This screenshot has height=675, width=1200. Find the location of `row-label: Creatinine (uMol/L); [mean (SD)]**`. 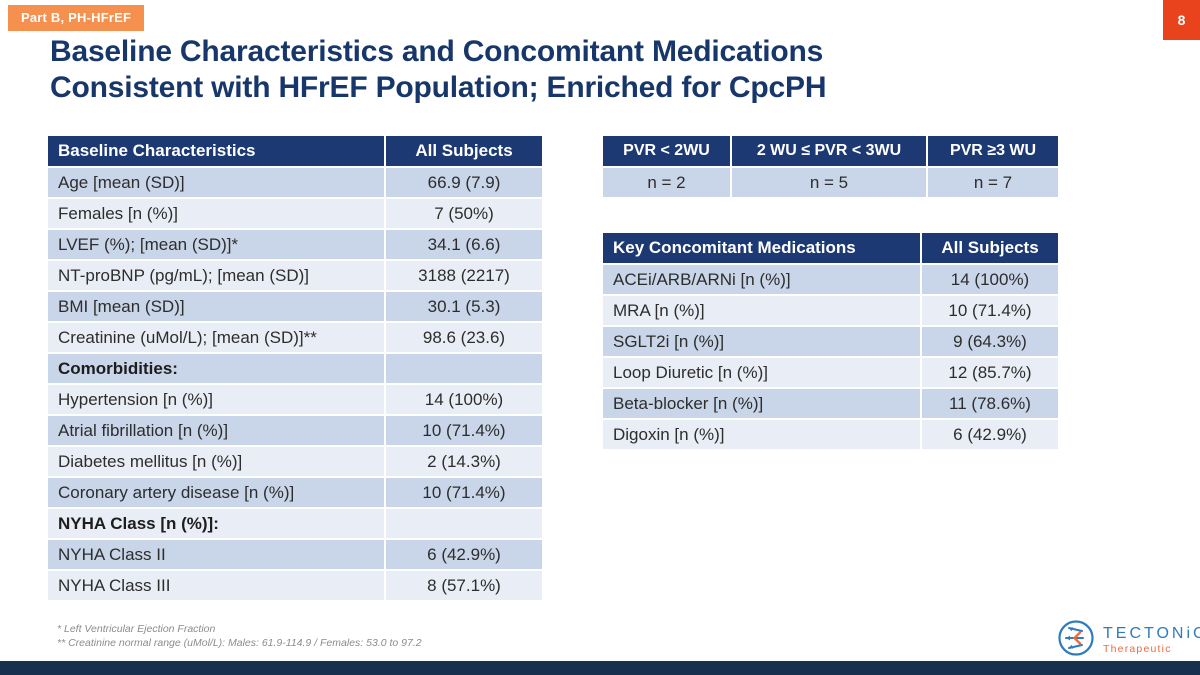

row-label: Creatinine (uMol/L); [mean (SD)]** is located at coordinates (216, 337).